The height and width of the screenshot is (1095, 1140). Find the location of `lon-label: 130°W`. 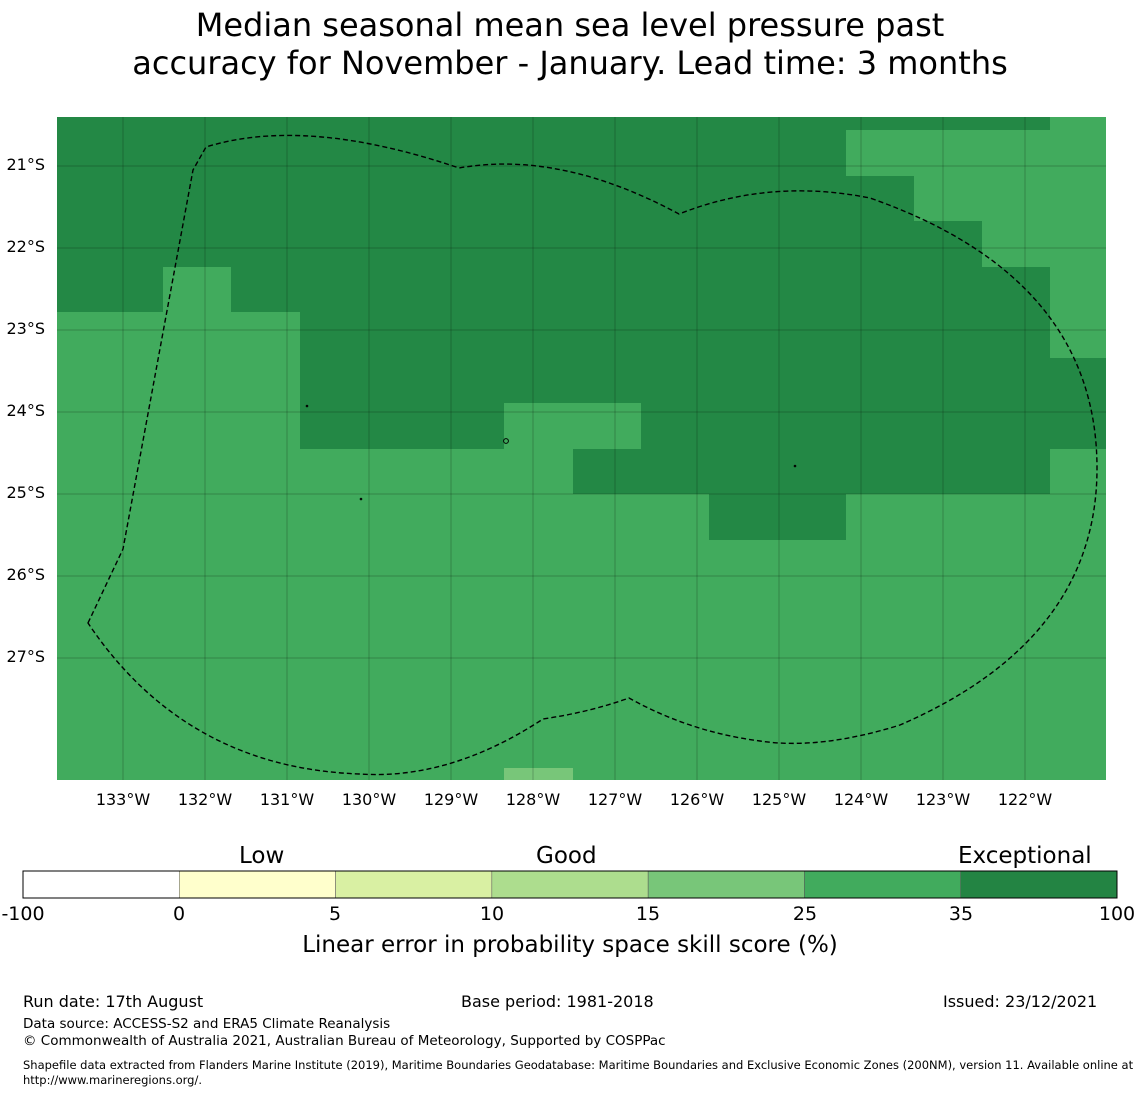

lon-label: 130°W is located at coordinates (369, 799).